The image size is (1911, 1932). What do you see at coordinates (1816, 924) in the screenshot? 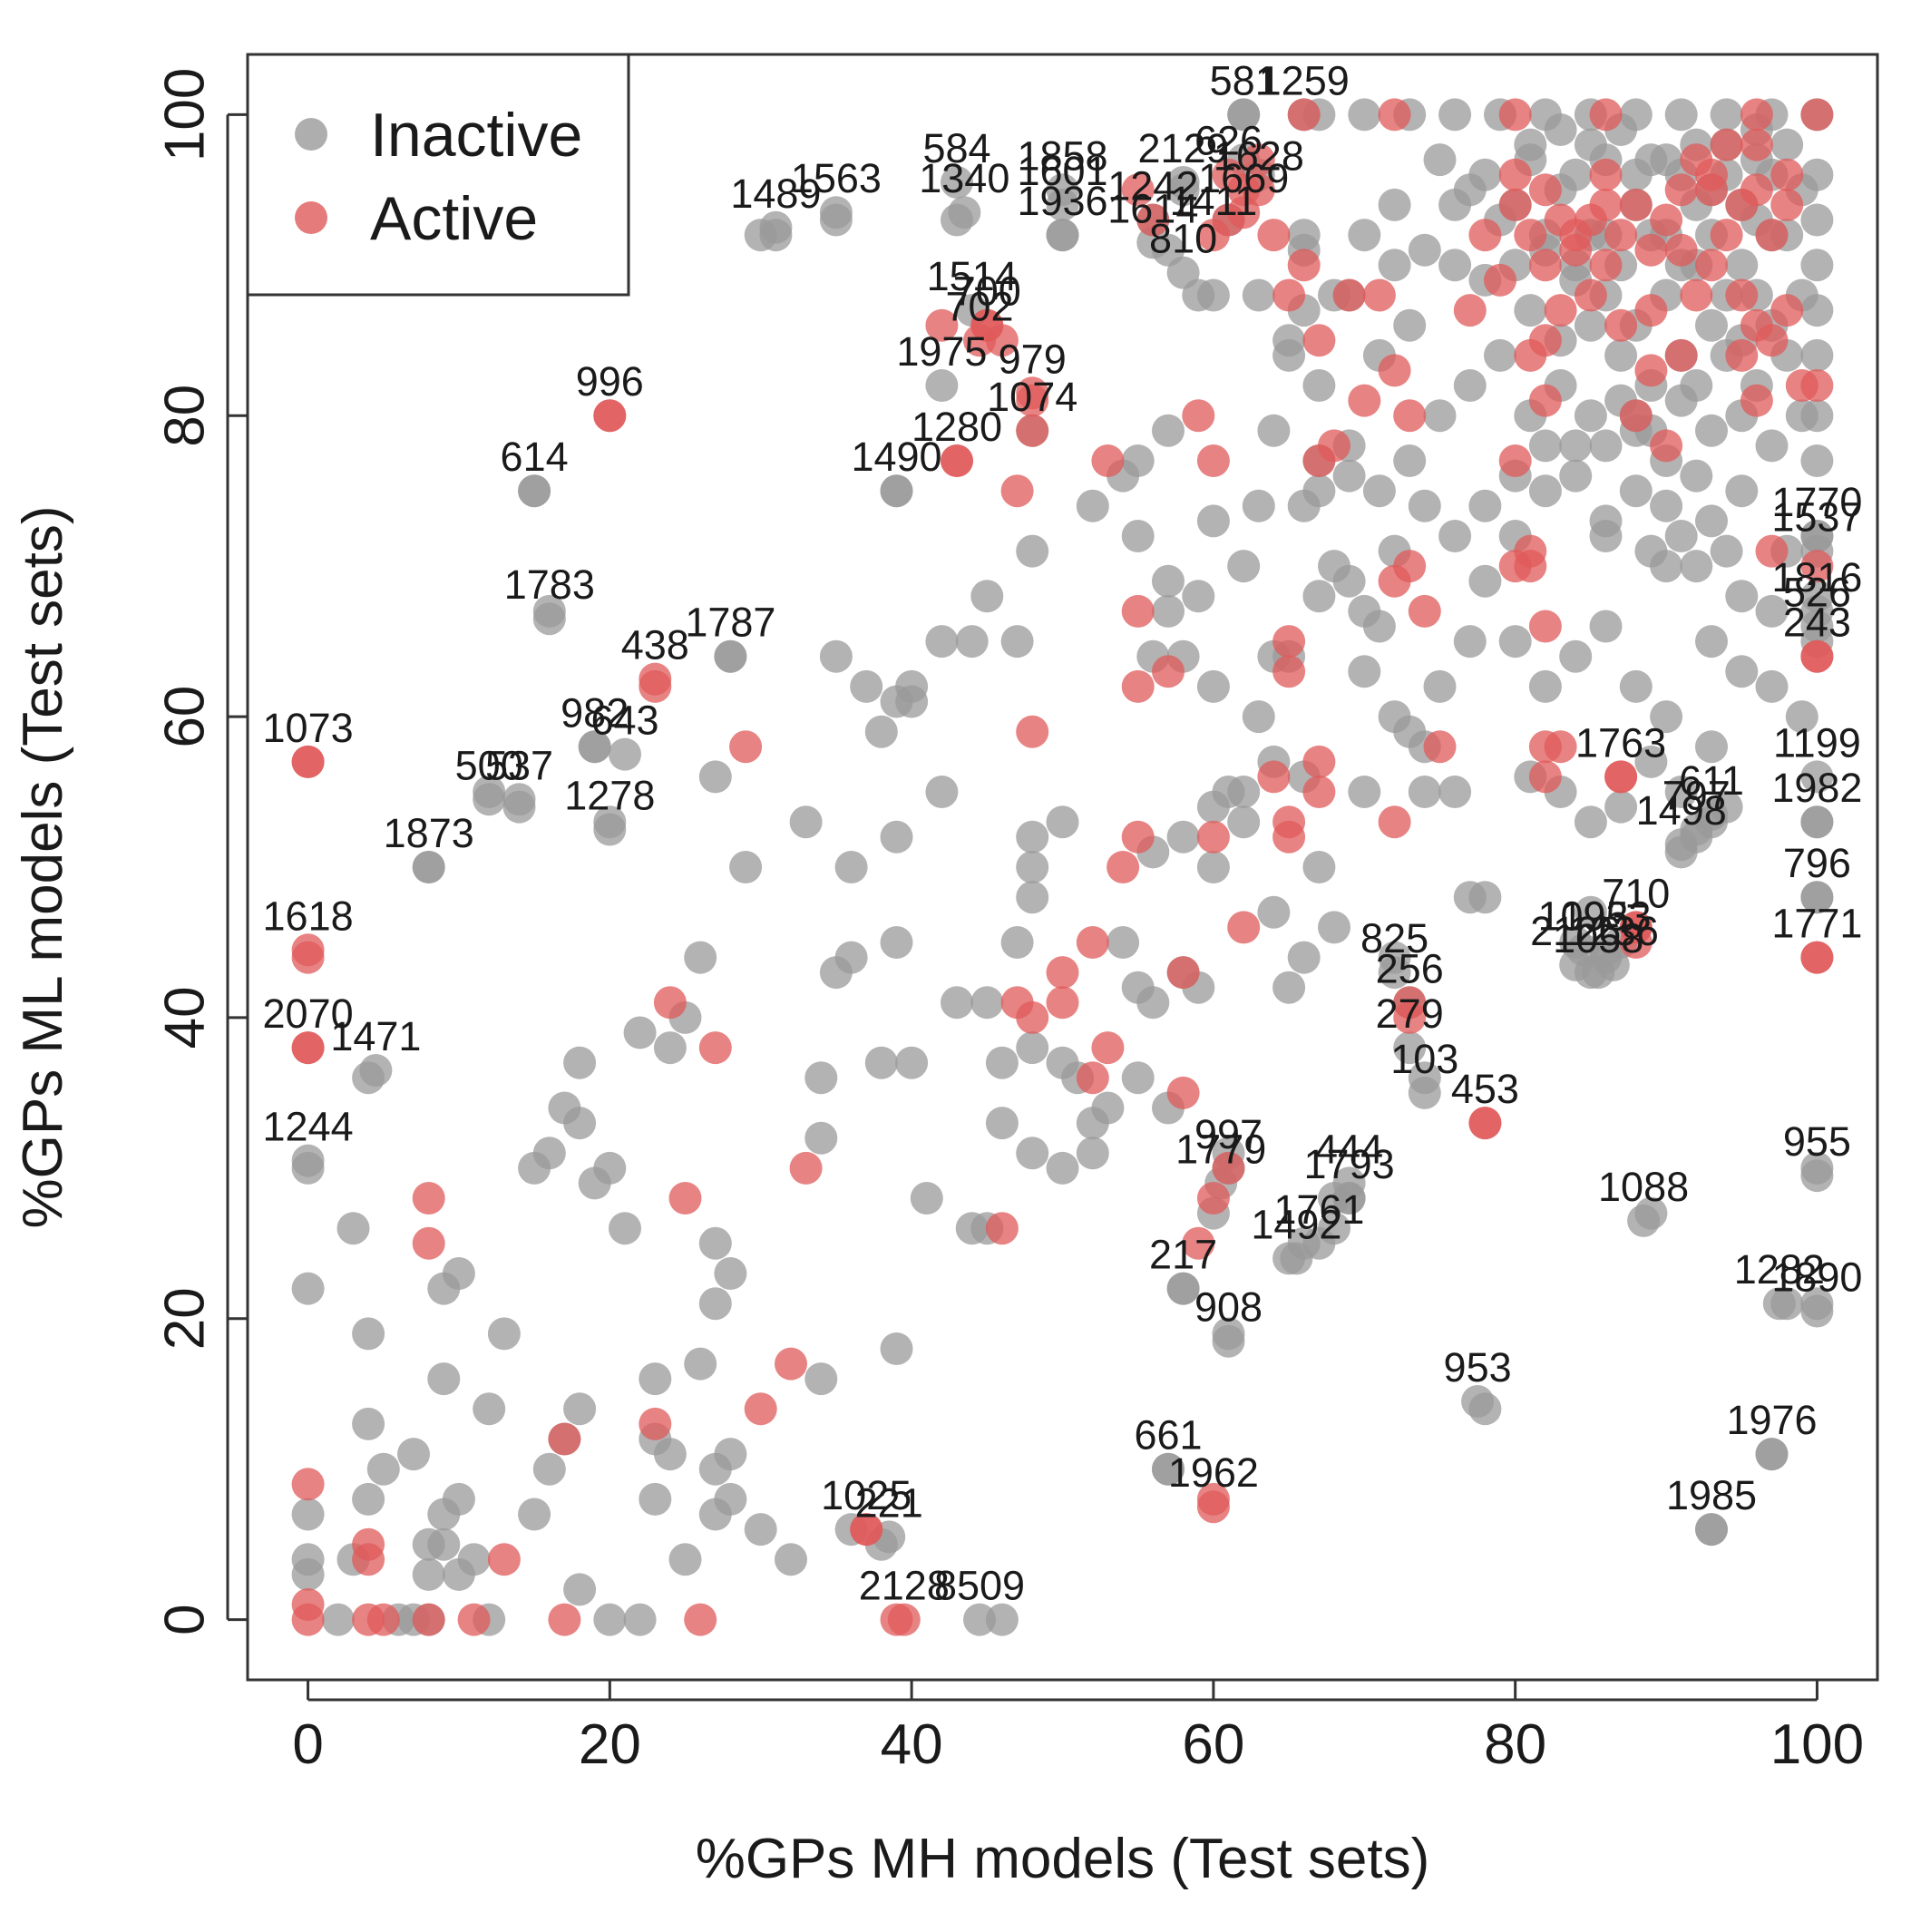
I see `point-label-1771: 1771` at bounding box center [1816, 924].